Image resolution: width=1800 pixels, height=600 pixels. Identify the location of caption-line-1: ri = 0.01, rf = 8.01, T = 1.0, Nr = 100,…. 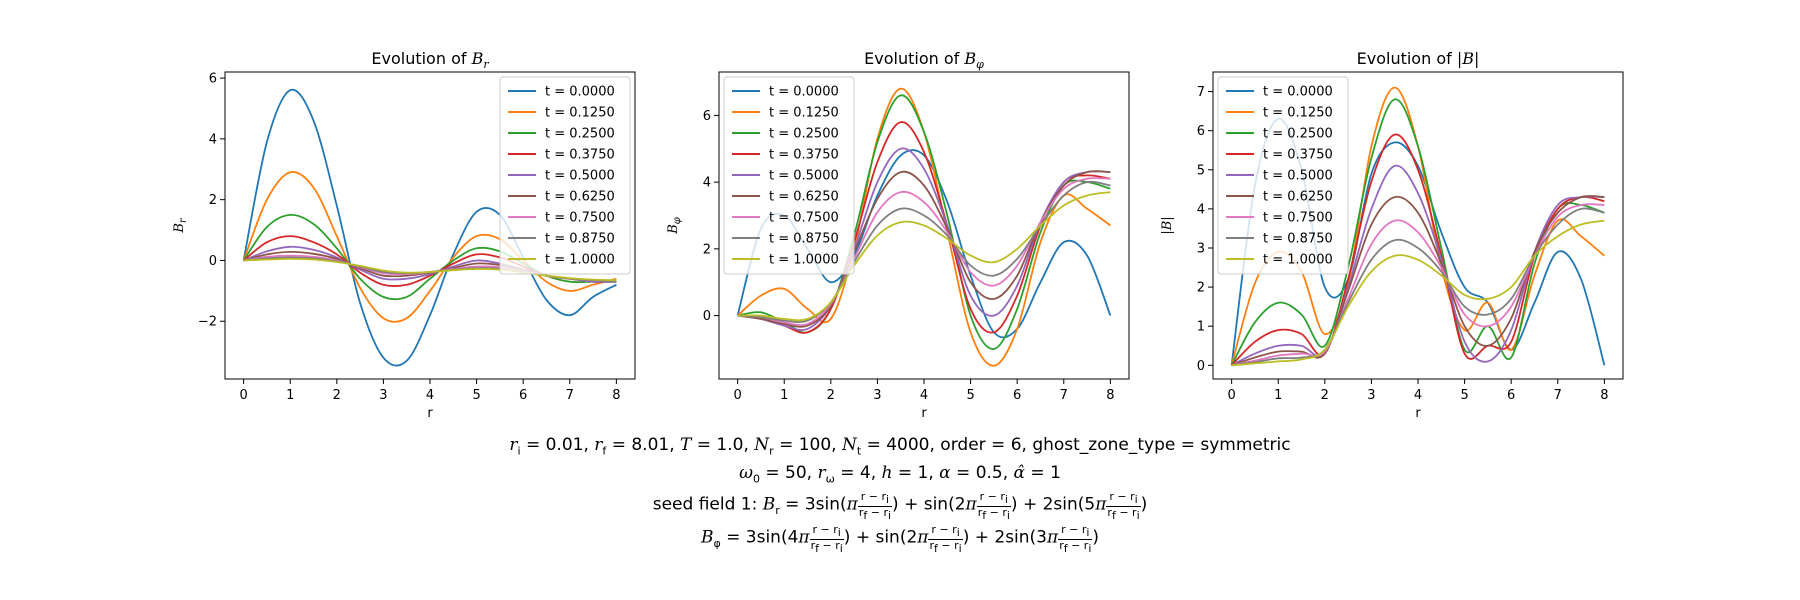
(900, 446).